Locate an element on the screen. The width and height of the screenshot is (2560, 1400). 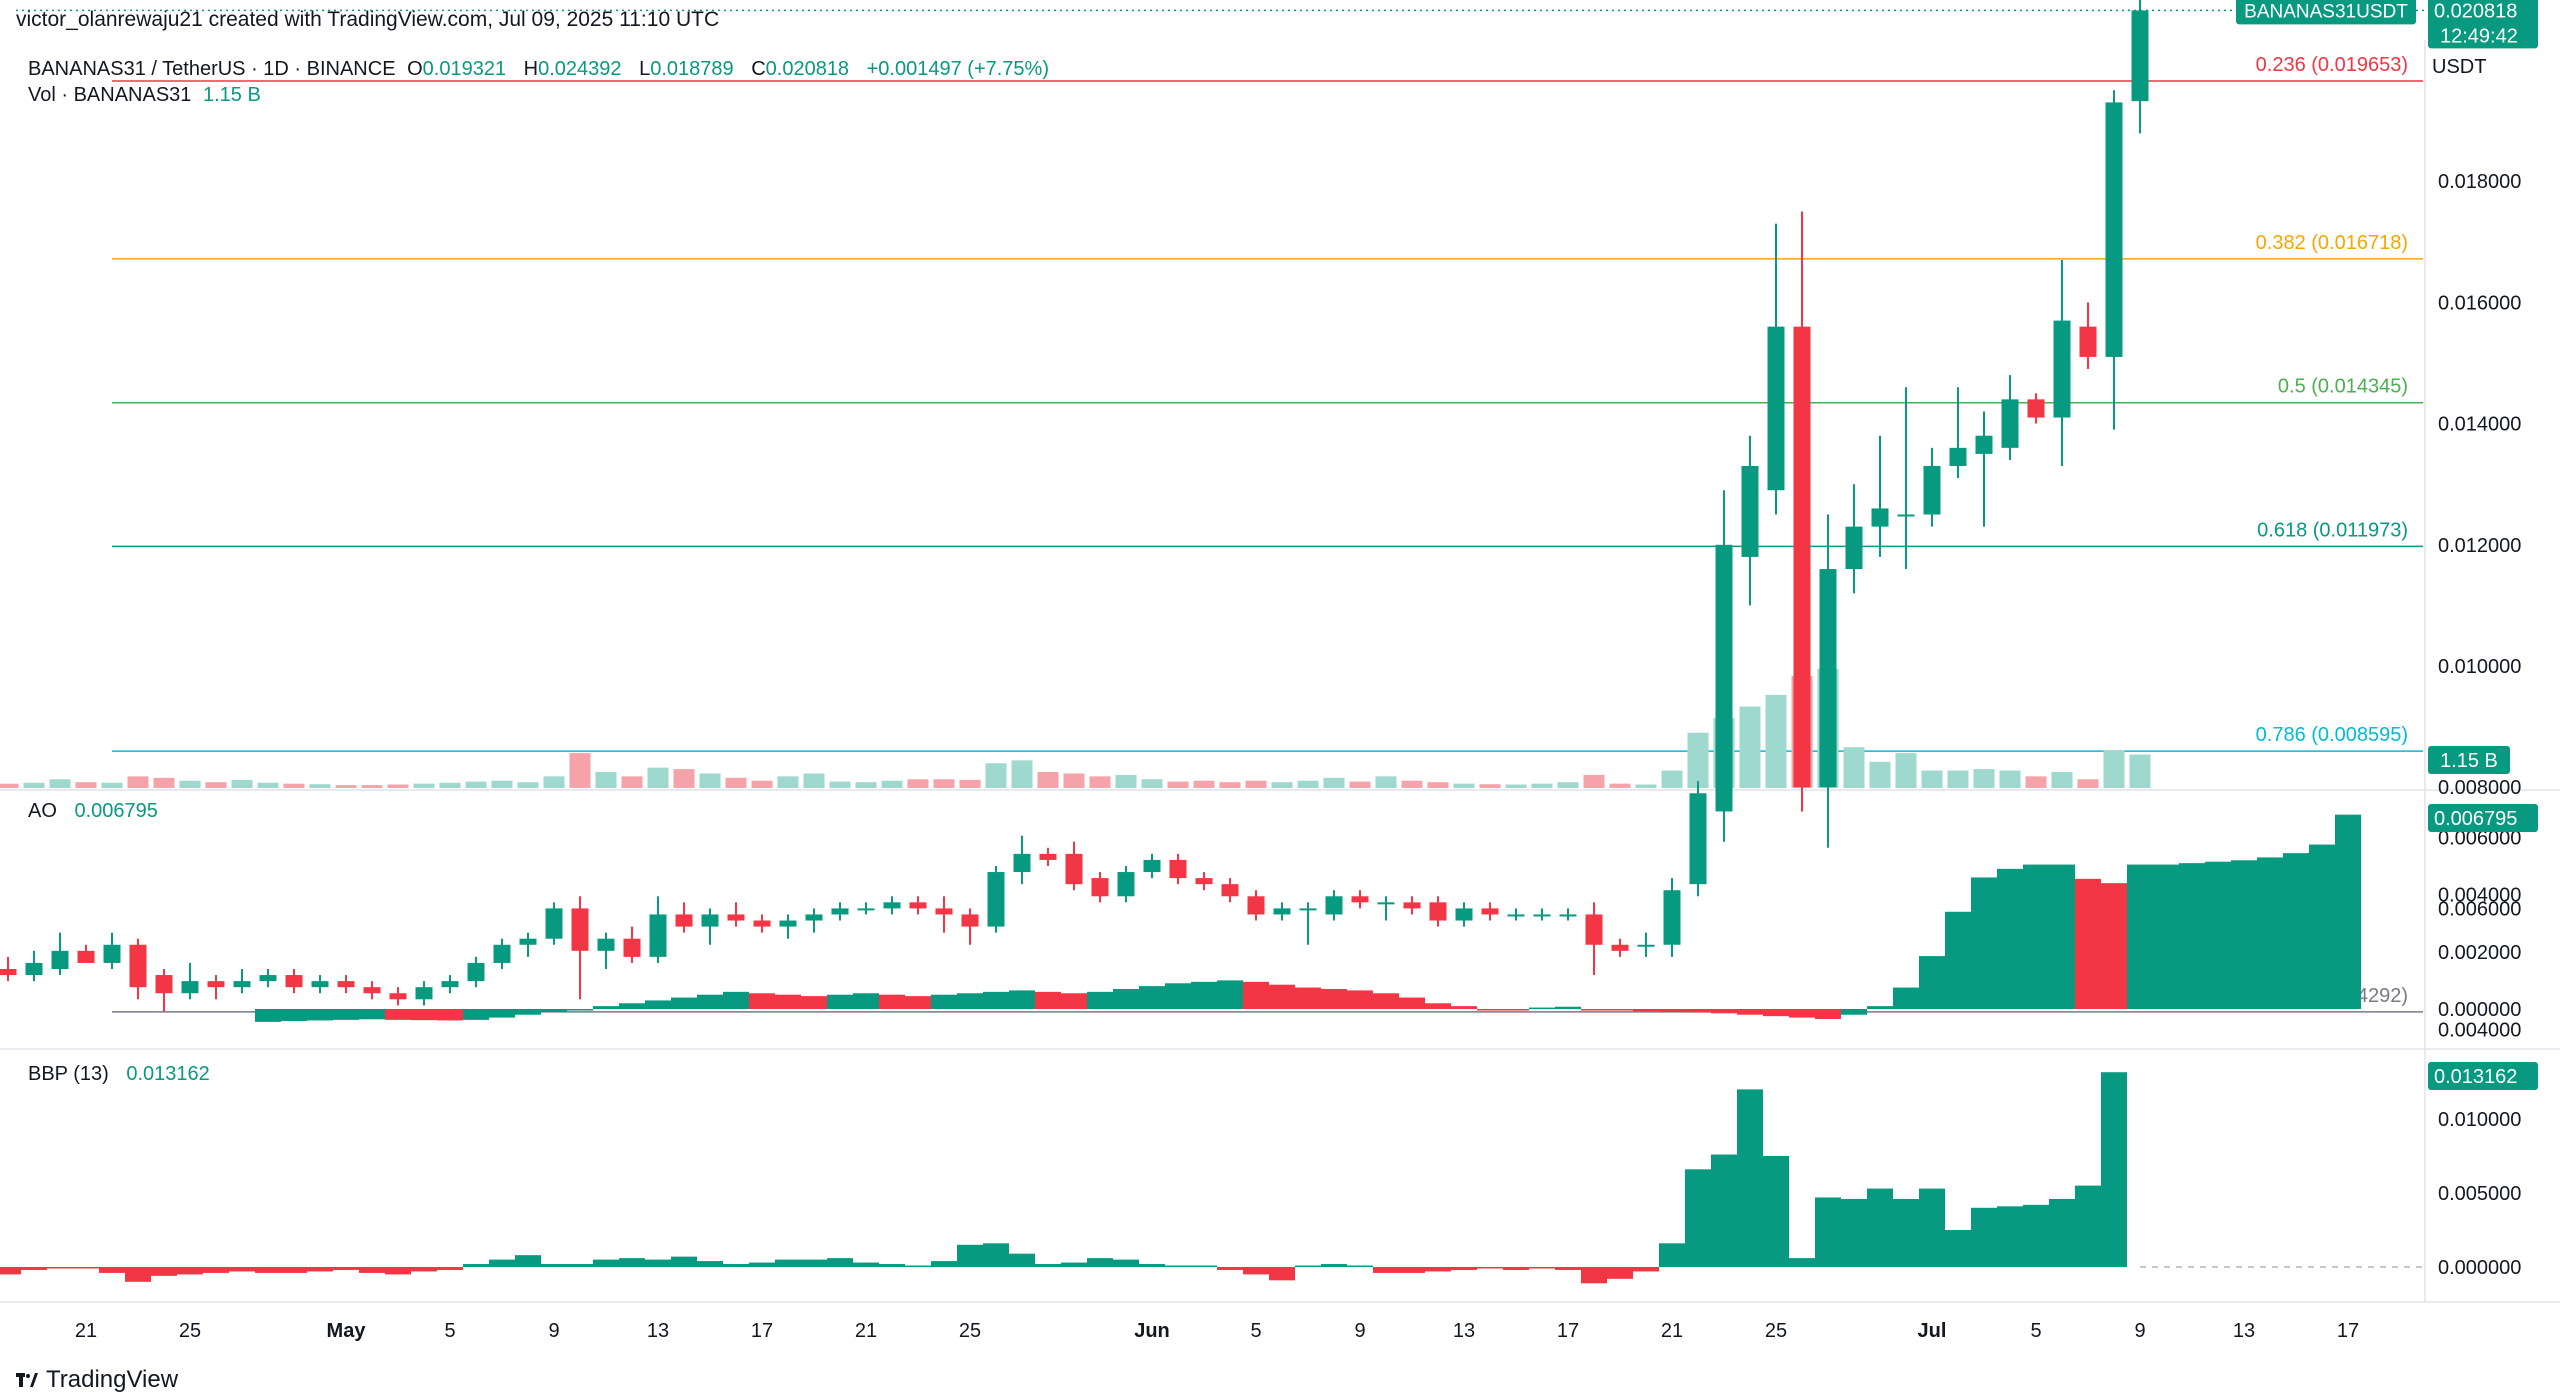
symbol-price-tag: BANANAS31USDT is located at coordinates (2326, 12).